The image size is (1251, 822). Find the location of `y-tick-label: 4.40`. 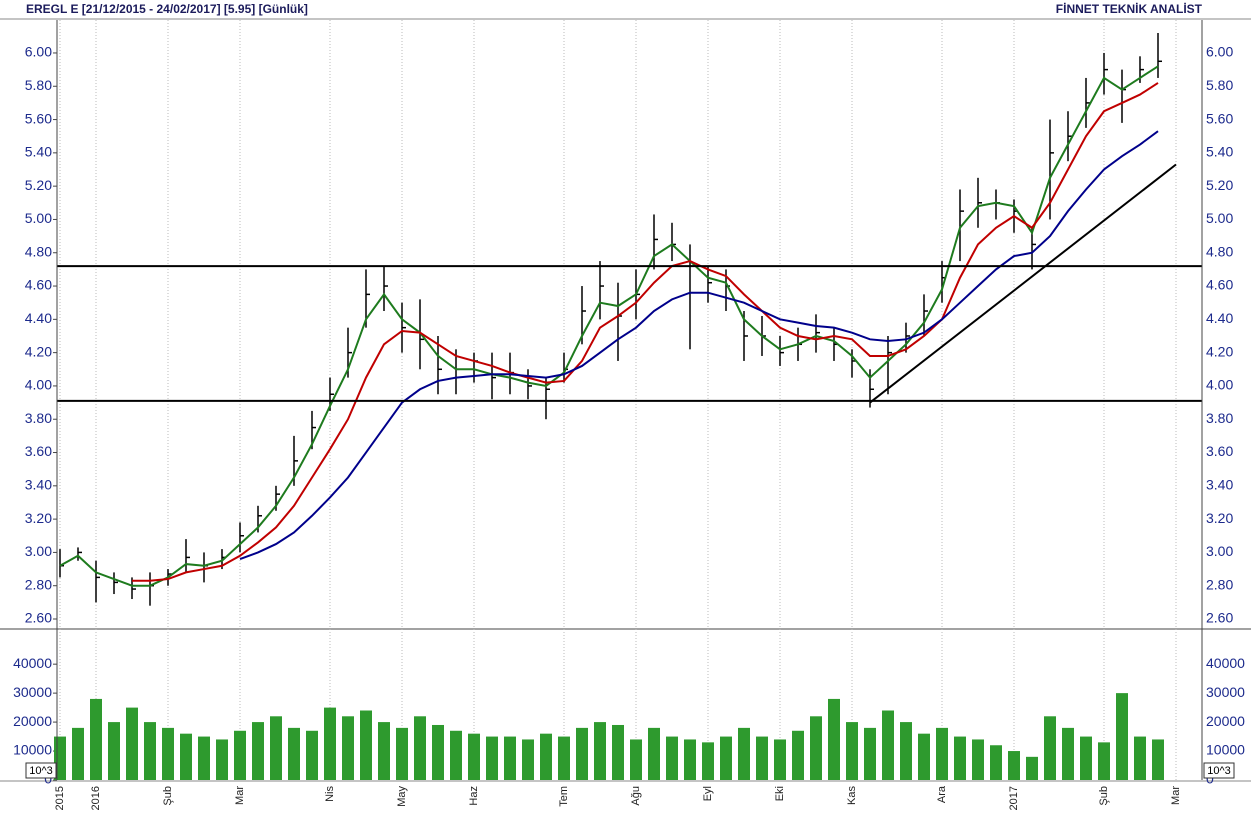

y-tick-label: 4.40 is located at coordinates (1219, 318).